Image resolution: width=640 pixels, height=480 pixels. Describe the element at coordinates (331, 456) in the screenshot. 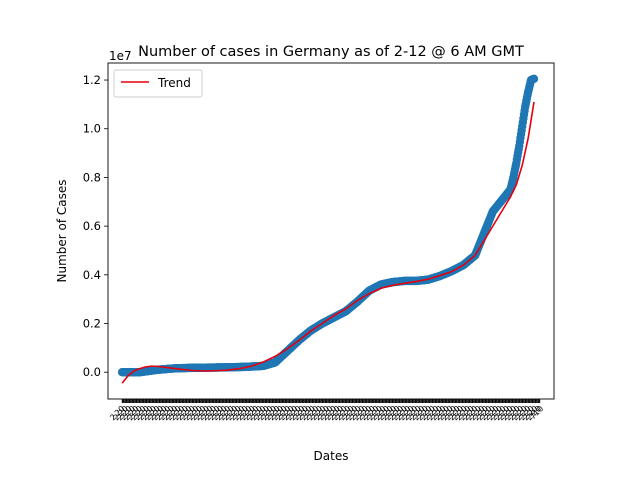

I see `x-axis-label: Dates` at that location.